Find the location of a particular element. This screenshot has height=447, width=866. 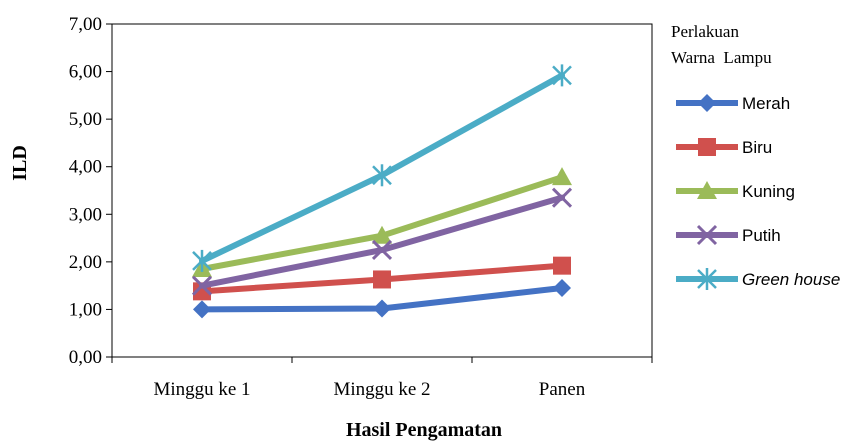

legend-label: Putih is located at coordinates (761, 235).